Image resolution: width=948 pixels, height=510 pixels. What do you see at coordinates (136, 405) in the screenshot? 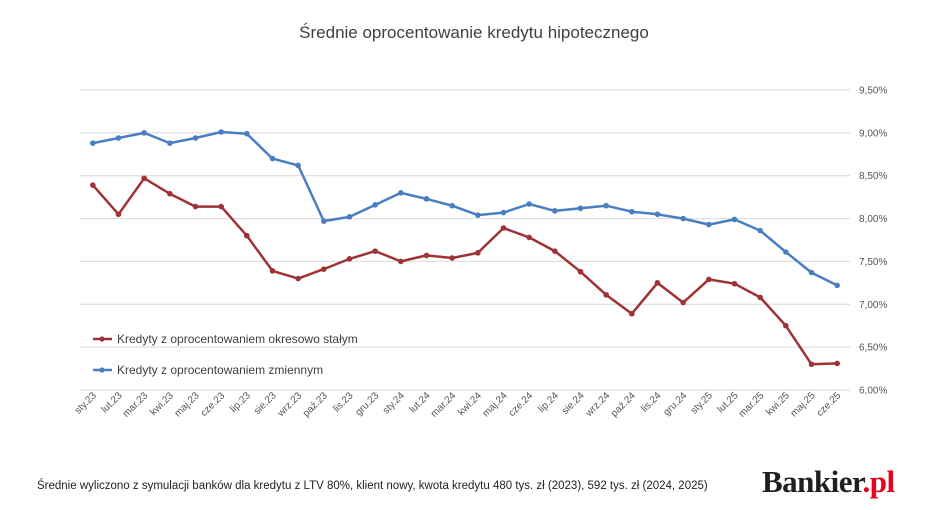
I see `x-tick-label: mar.23` at bounding box center [136, 405].